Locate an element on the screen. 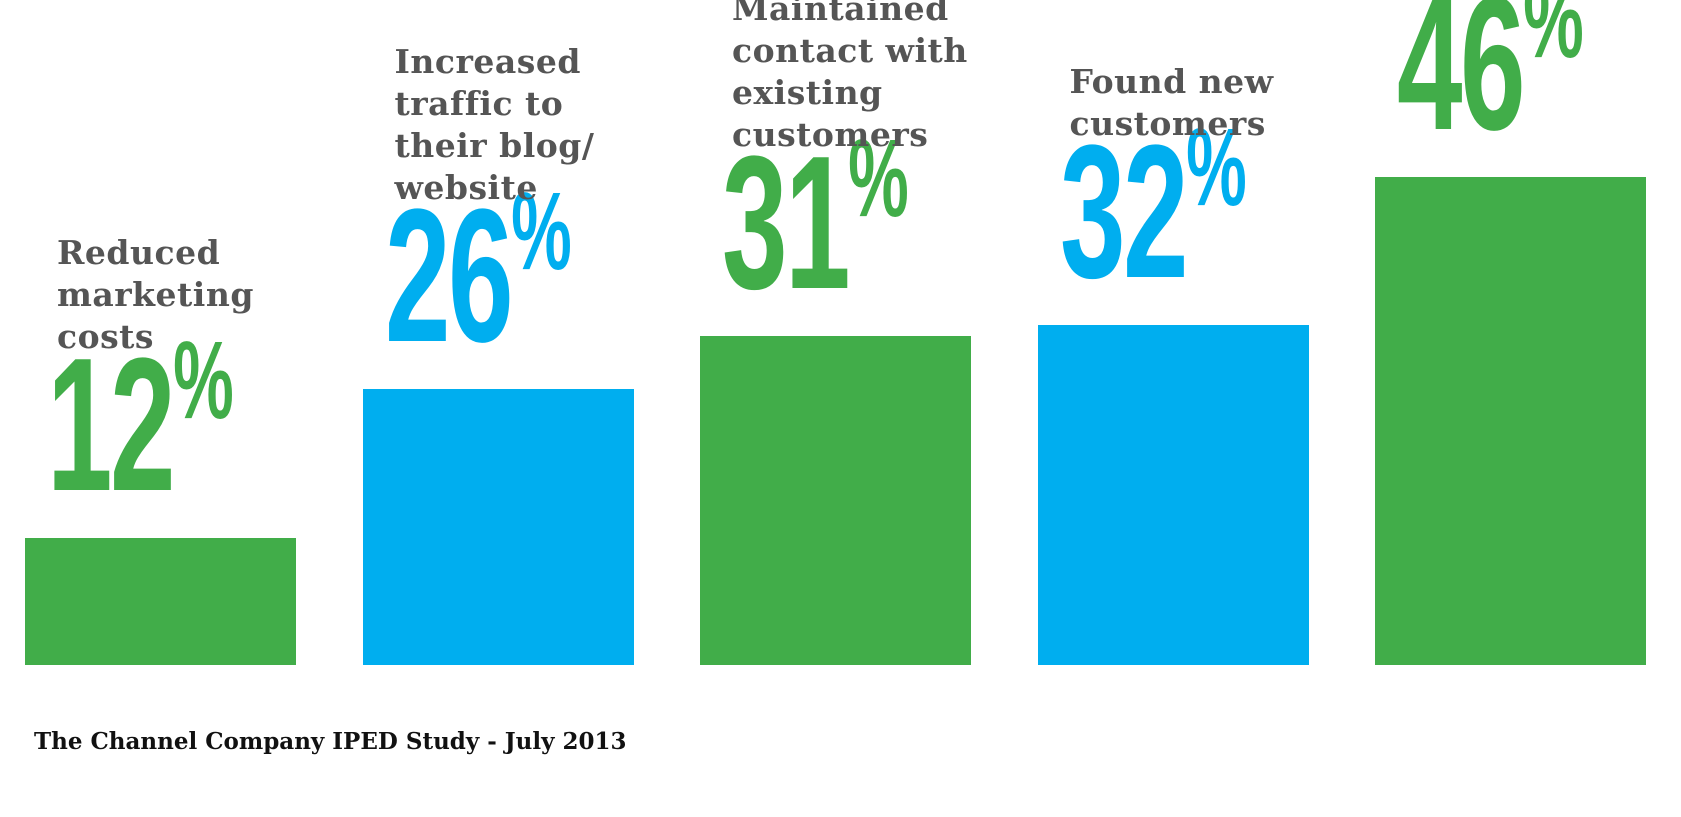 The image size is (1681, 817). category-label: Reduced marketing costs is located at coordinates (155, 294).